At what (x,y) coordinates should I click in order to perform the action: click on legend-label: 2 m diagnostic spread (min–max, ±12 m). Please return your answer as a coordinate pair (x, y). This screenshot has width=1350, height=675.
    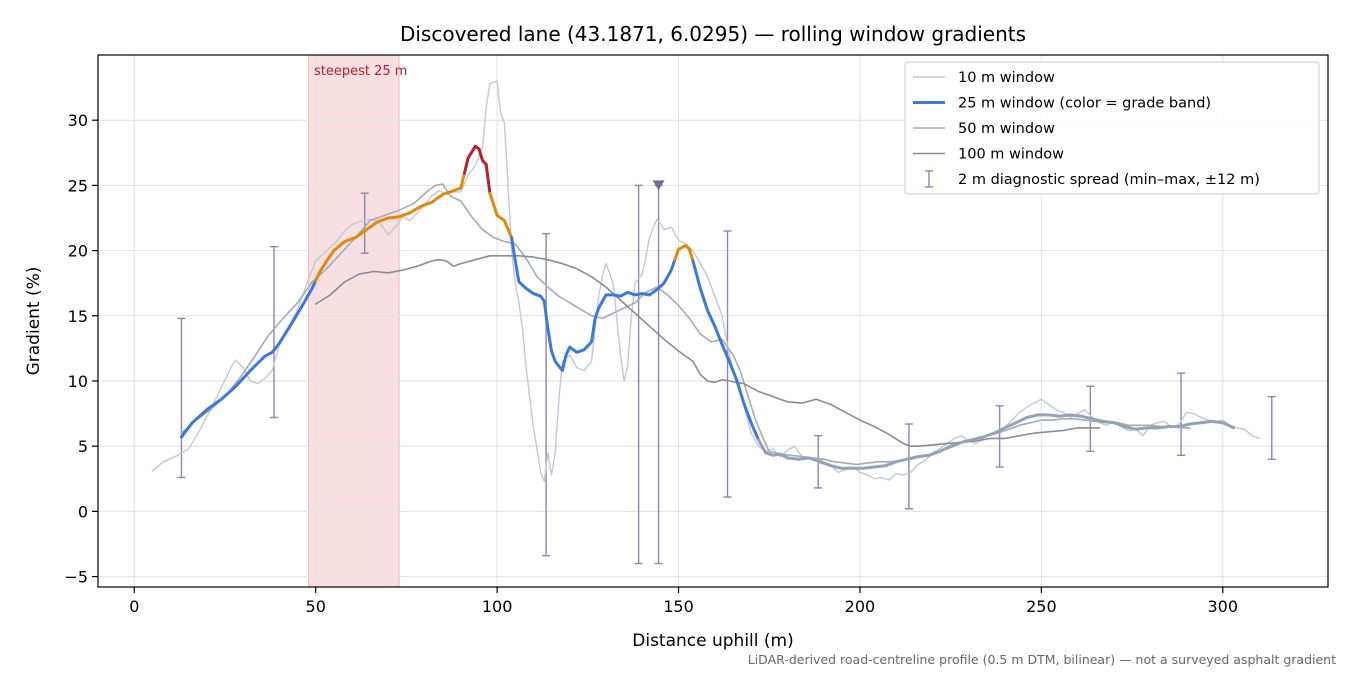
    Looking at the image, I should click on (1109, 180).